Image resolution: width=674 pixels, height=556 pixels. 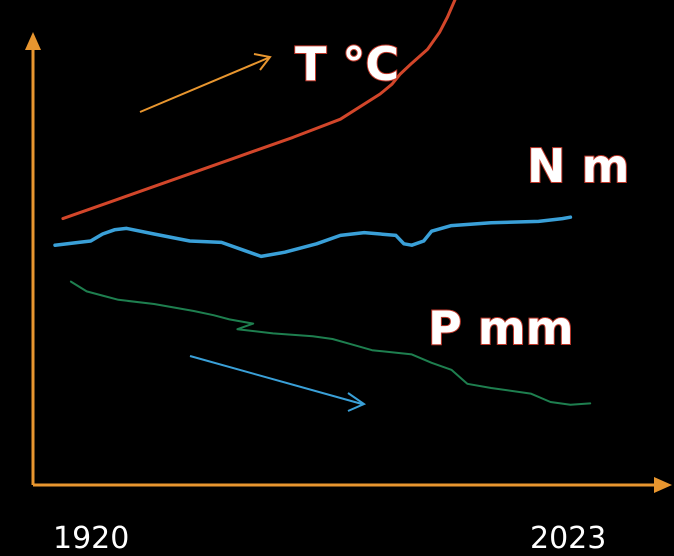 What do you see at coordinates (578, 166) in the screenshot?
I see `series-label-sea-level: N m` at bounding box center [578, 166].